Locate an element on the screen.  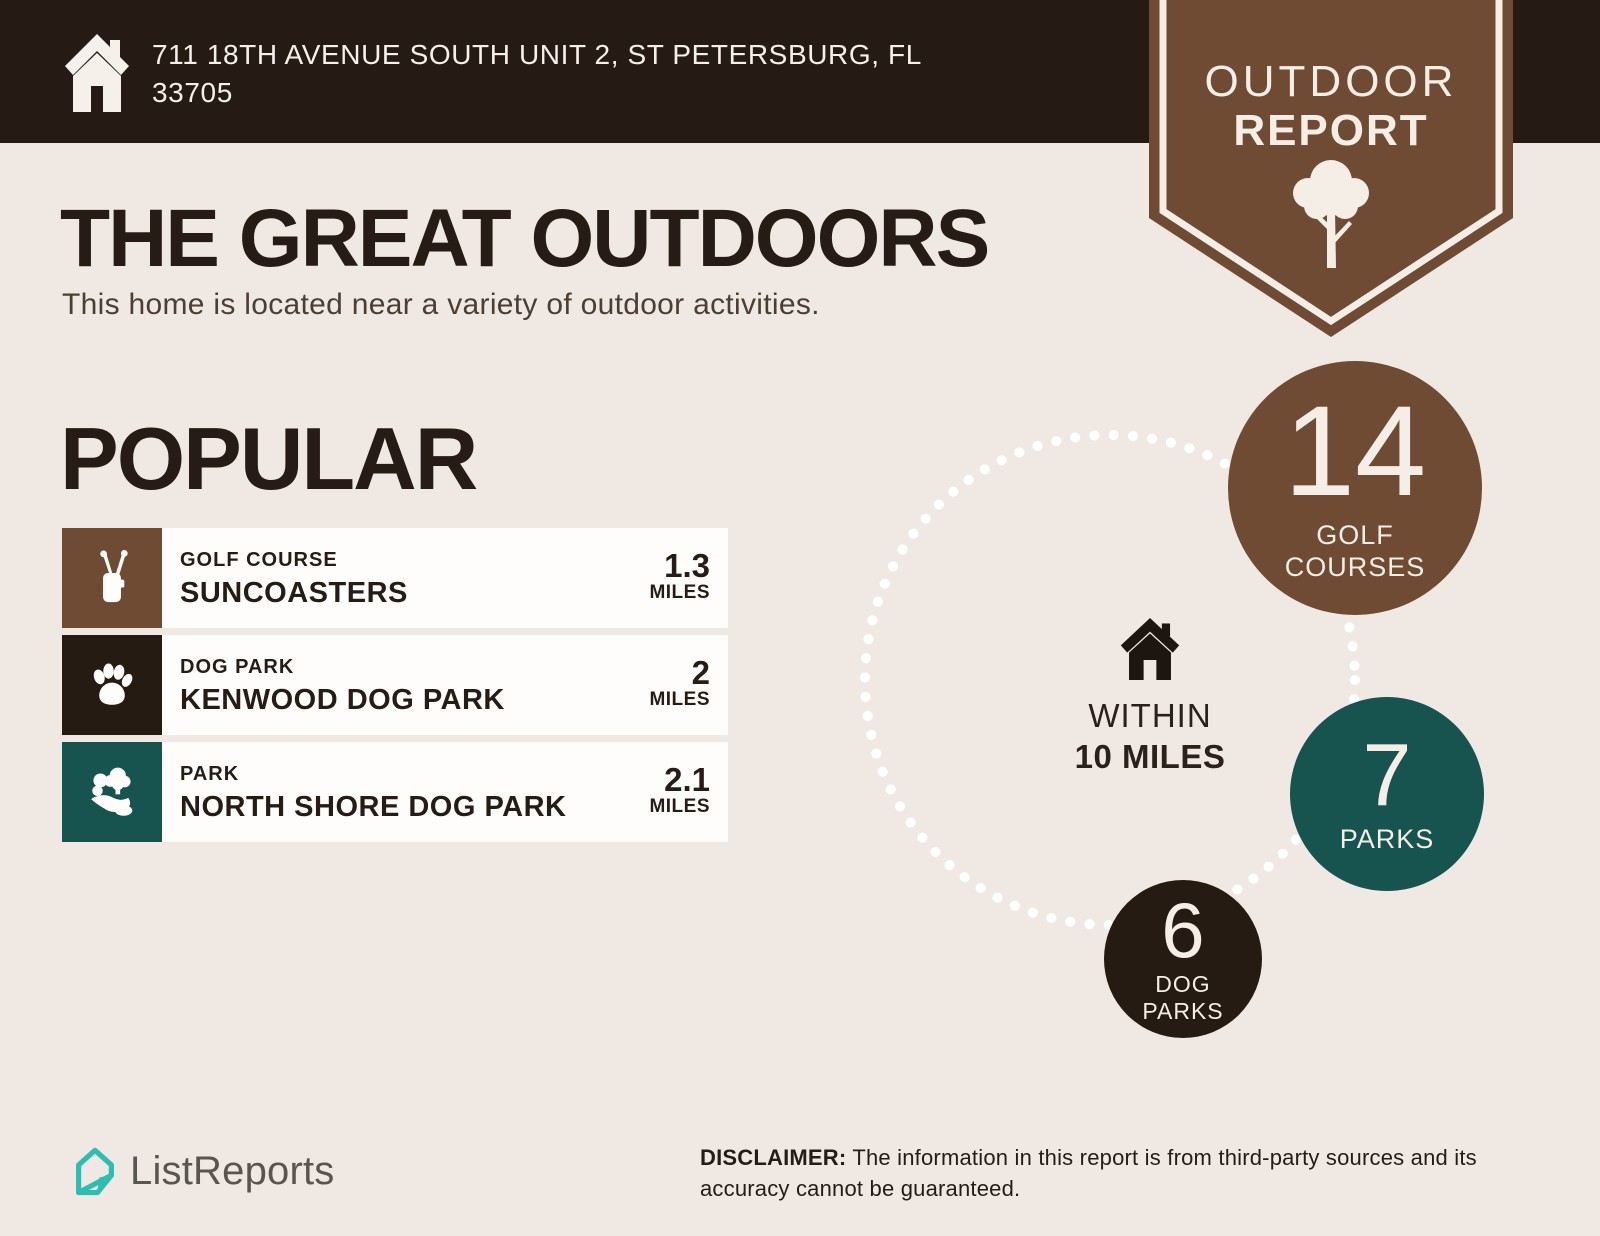
listreports-logo: ListReports is located at coordinates (204, 1171).